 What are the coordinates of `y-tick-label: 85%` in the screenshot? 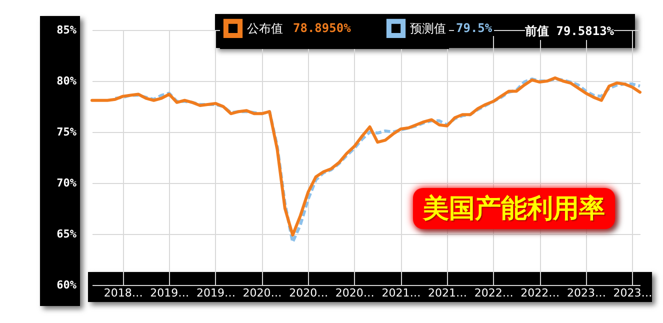 It's located at (66, 30).